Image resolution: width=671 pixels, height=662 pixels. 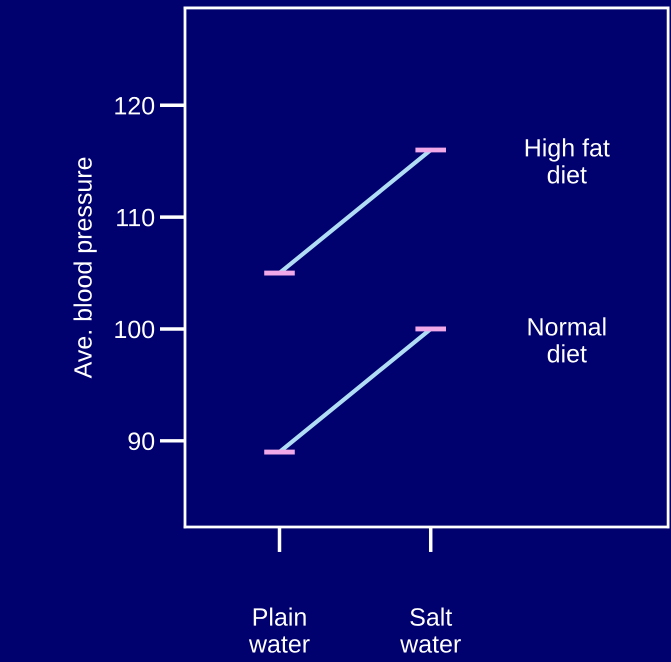 What do you see at coordinates (135, 217) in the screenshot?
I see `y-tick-label: 110` at bounding box center [135, 217].